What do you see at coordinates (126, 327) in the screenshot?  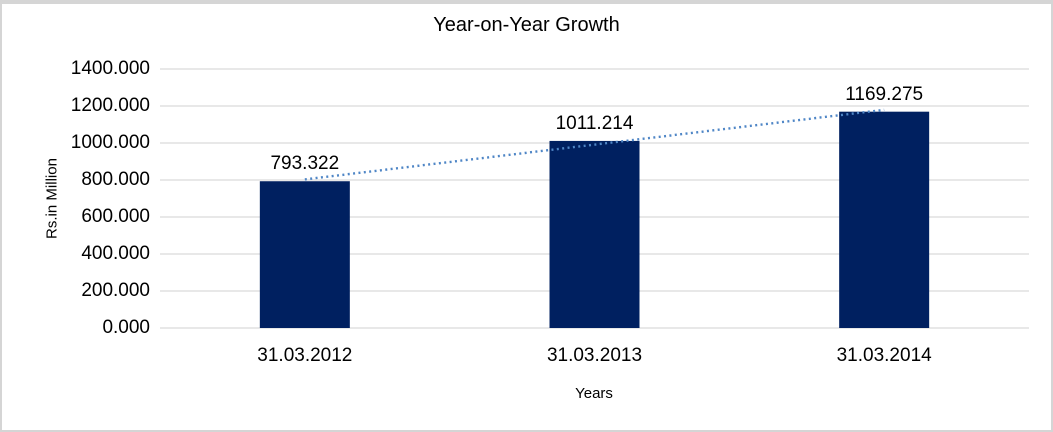 I see `y-tick-label: 0.000` at bounding box center [126, 327].